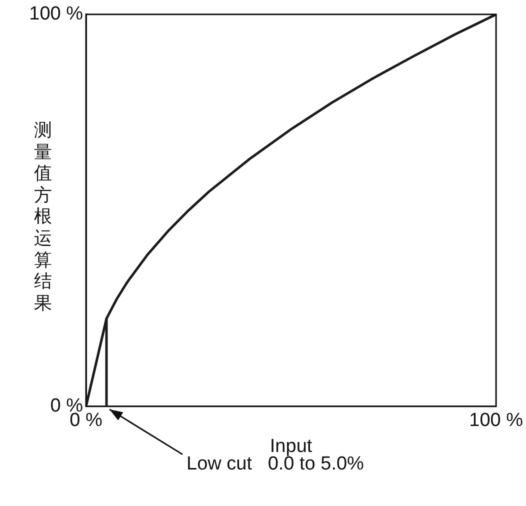  Describe the element at coordinates (43, 217) in the screenshot. I see `text: 测量值方根运算结果` at that location.